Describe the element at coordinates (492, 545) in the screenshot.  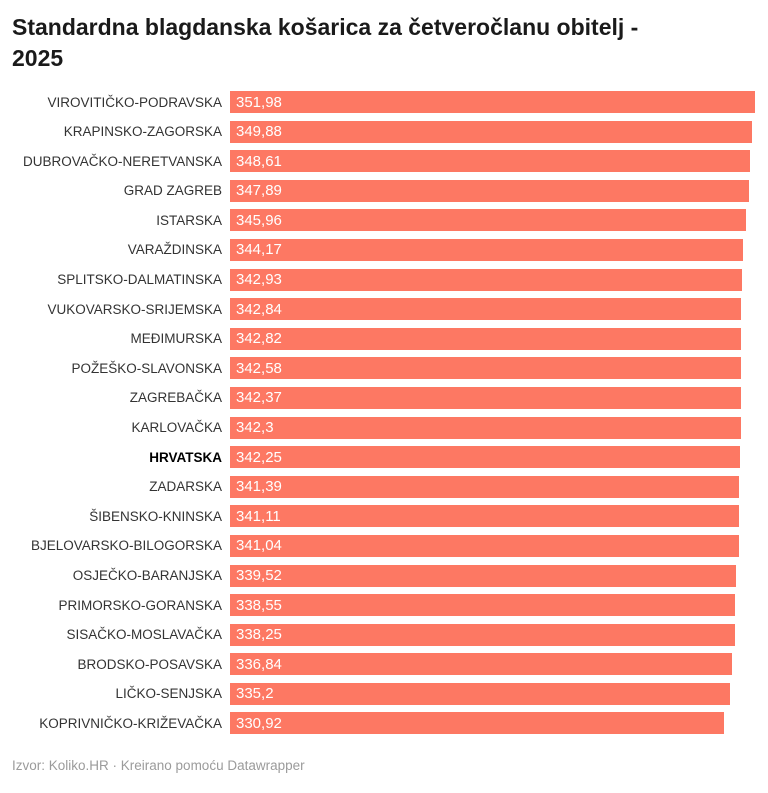
I see `bar-track: 341,04` at that location.